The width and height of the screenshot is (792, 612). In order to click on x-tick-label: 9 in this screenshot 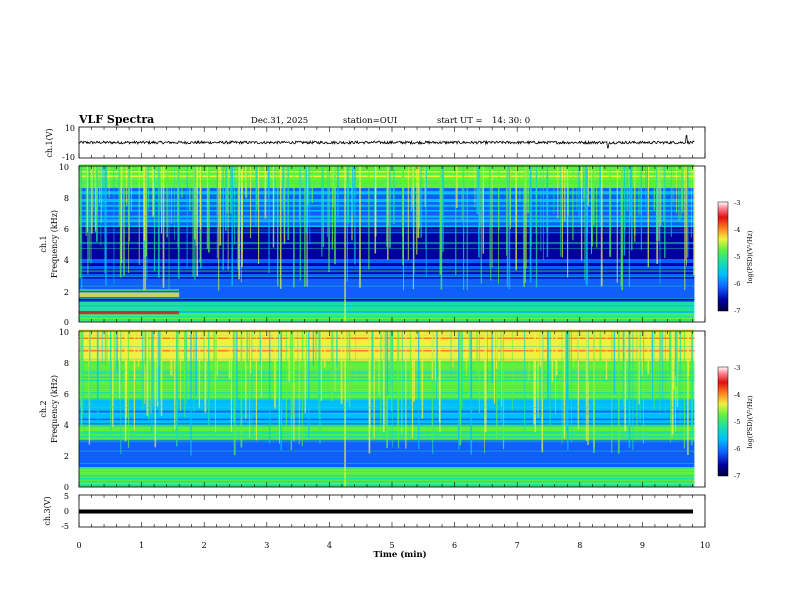, I will do `click(642, 545)`.